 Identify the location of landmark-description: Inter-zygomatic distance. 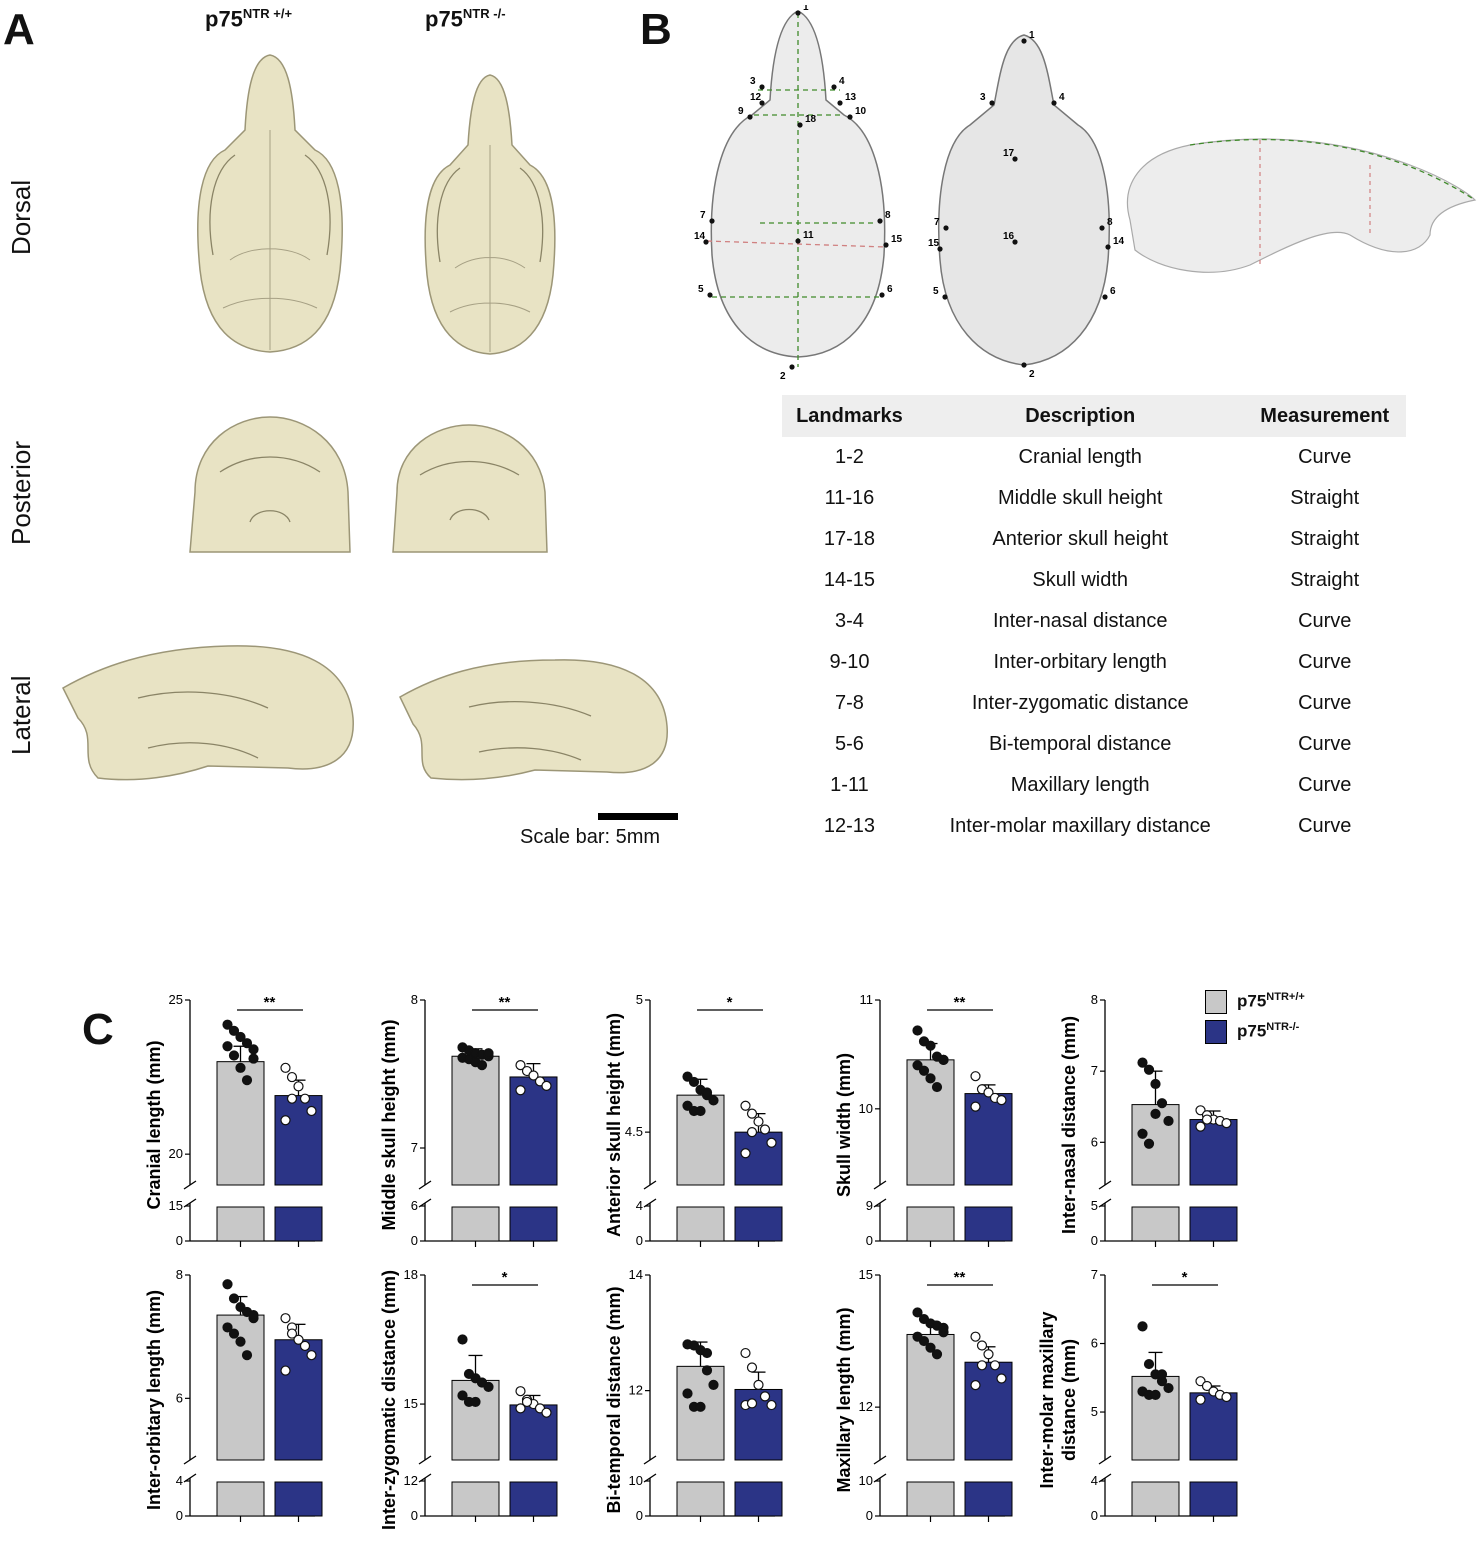
(1080, 703).